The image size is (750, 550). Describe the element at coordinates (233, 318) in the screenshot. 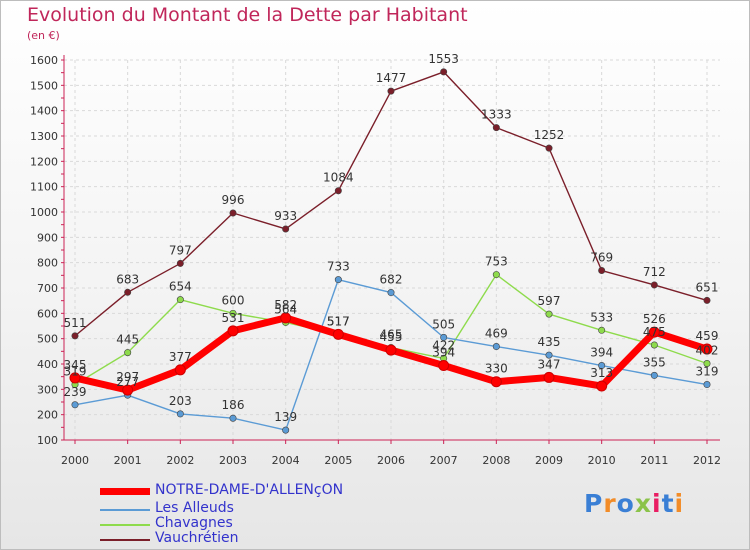

I see `data-label: 531` at that location.